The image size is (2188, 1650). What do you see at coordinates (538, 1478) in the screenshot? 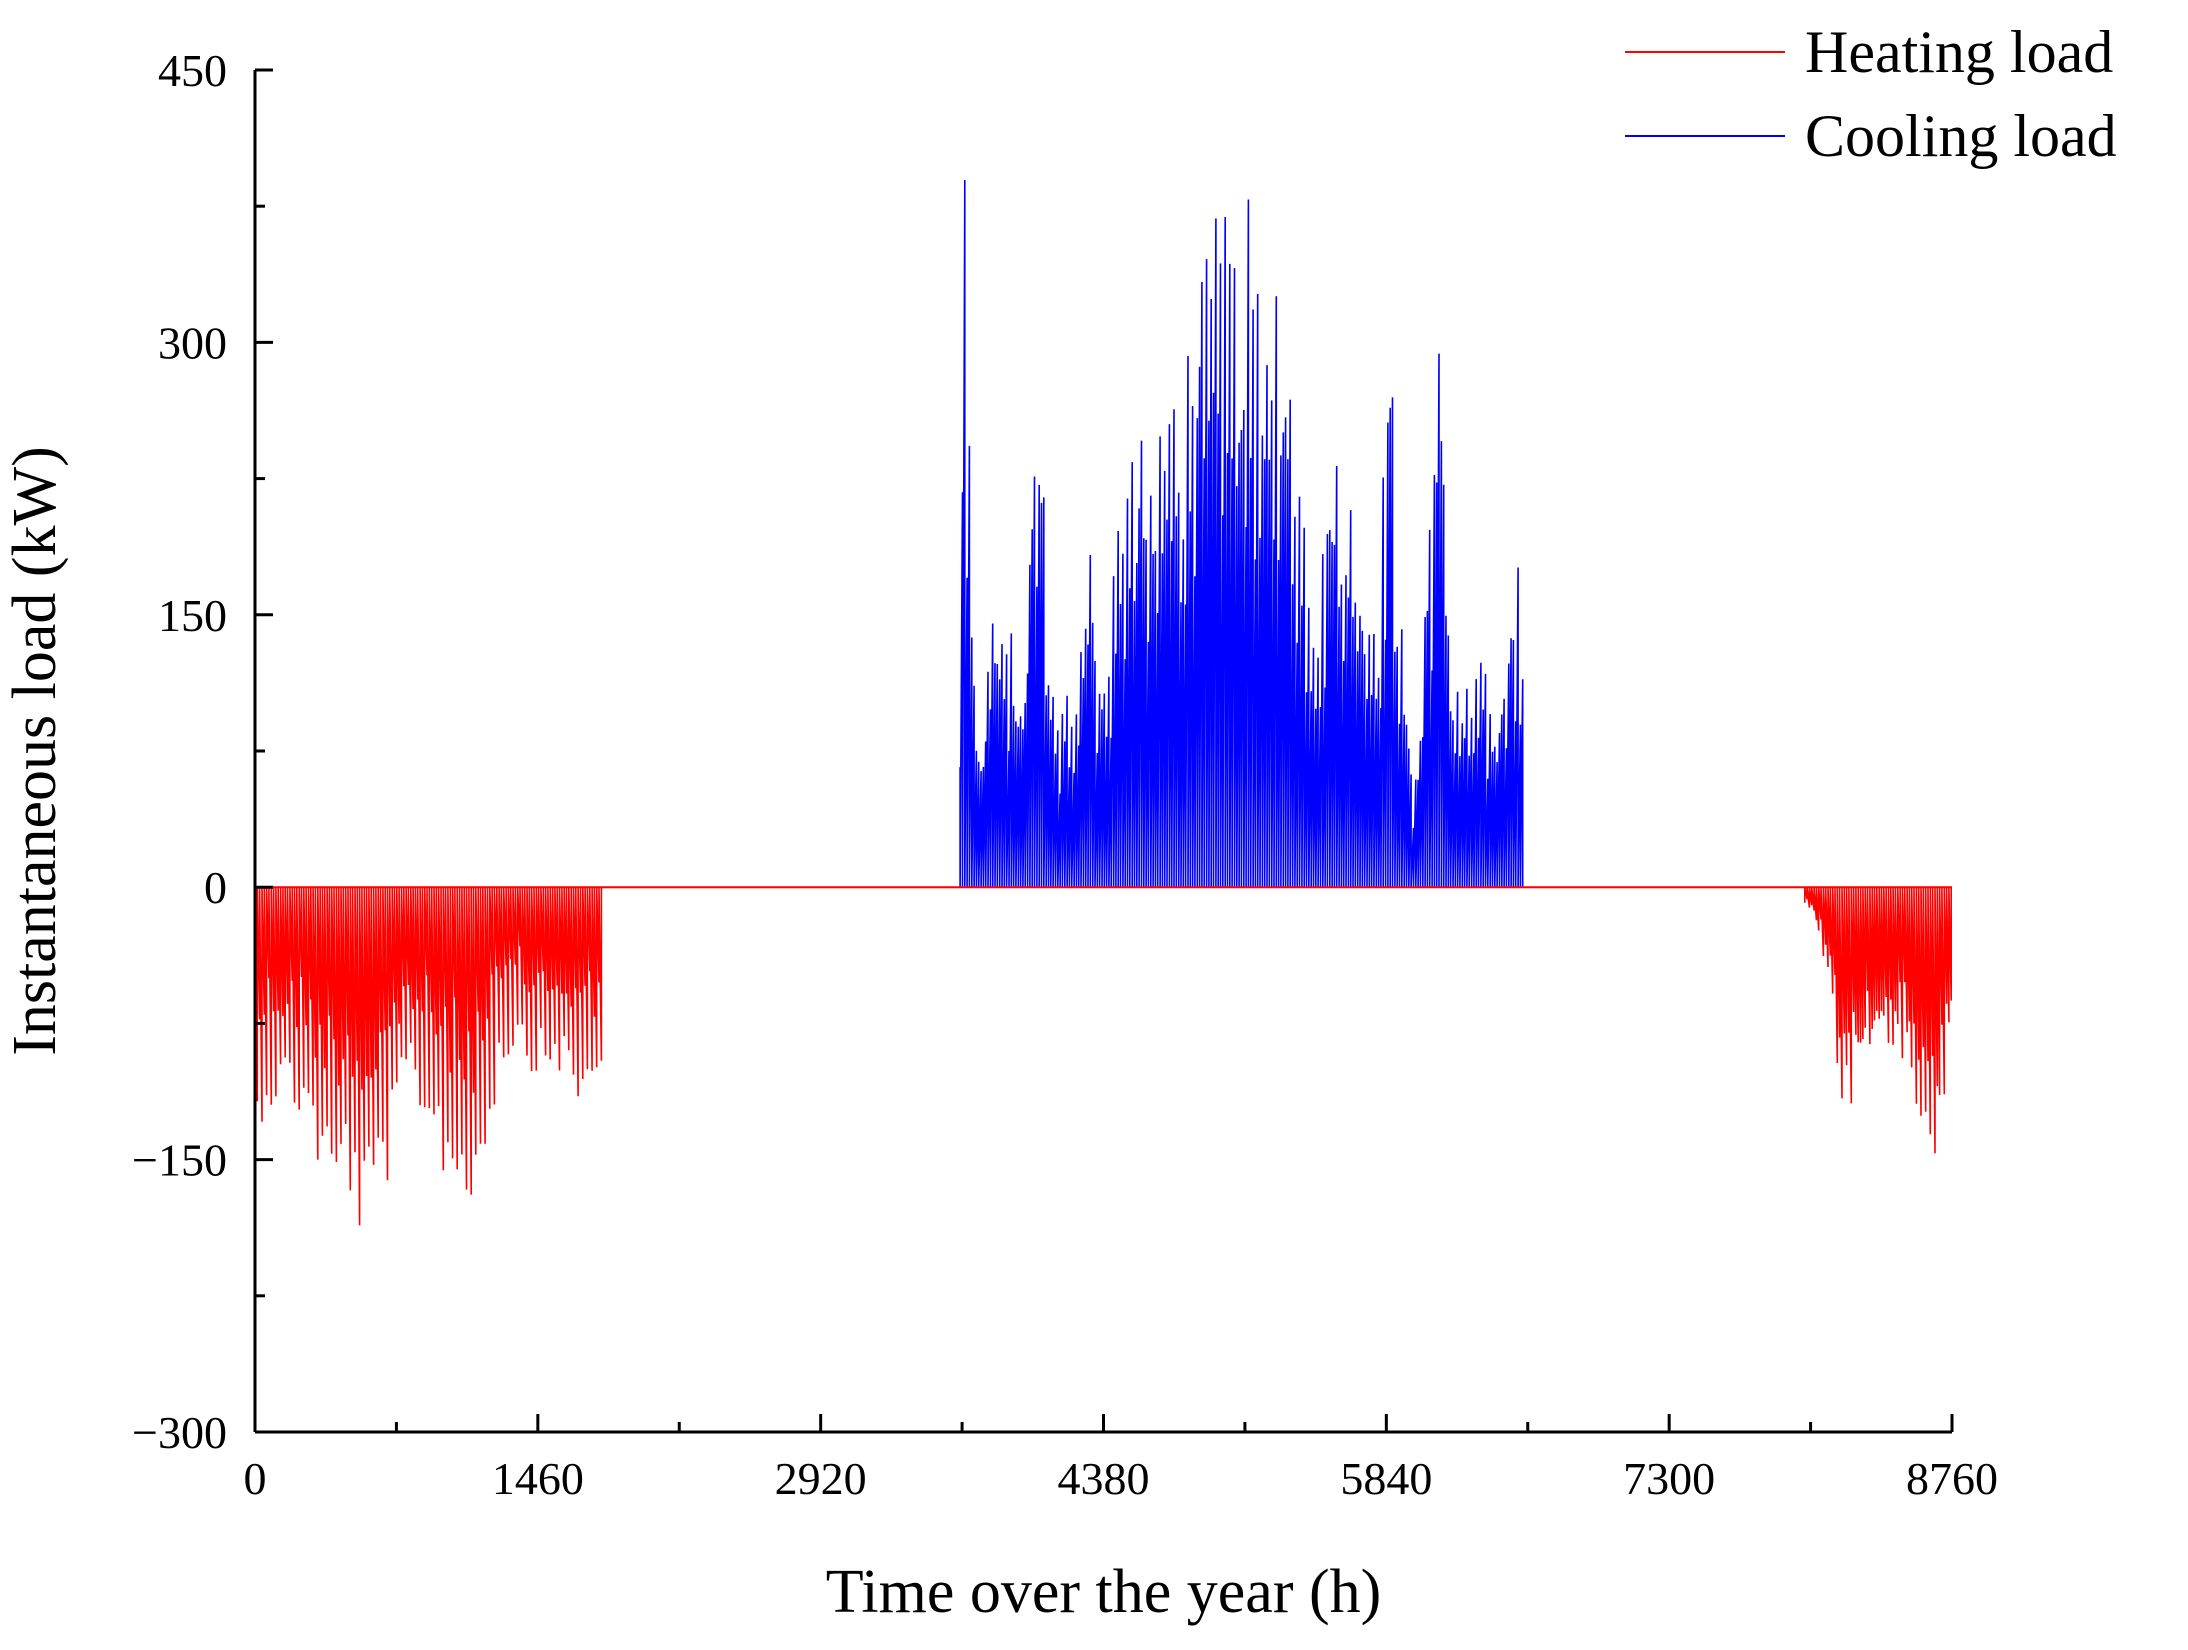
I see `x-tick-label: 1460` at bounding box center [538, 1478].